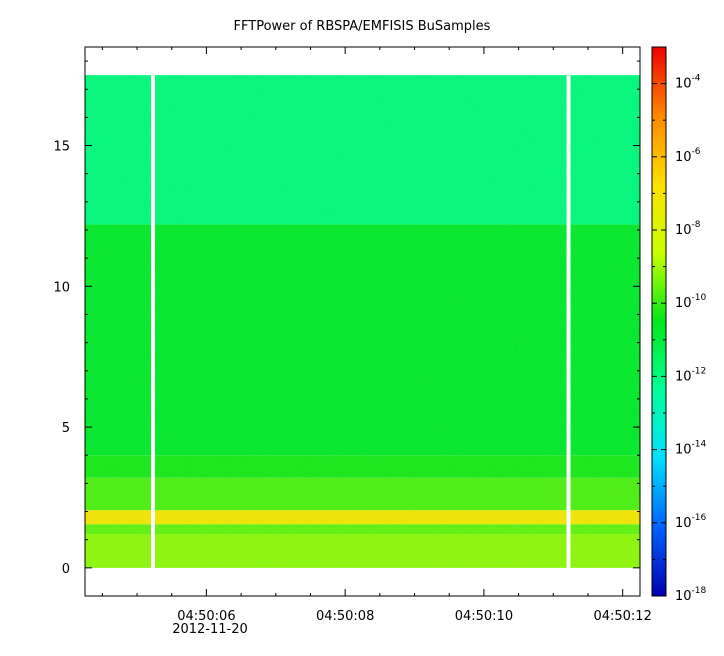  I want to click on x-date-label: 2012-11-20, so click(210, 629).